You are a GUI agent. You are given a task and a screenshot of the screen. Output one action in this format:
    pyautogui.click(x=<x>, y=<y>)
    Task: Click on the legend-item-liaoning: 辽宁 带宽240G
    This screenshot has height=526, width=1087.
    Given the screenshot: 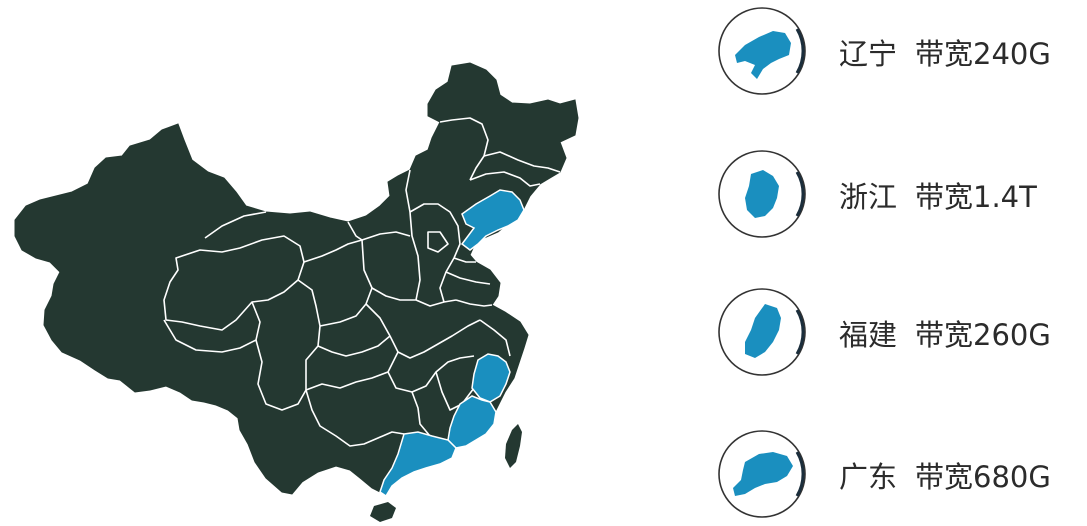 What is the action you would take?
    pyautogui.click(x=901, y=51)
    